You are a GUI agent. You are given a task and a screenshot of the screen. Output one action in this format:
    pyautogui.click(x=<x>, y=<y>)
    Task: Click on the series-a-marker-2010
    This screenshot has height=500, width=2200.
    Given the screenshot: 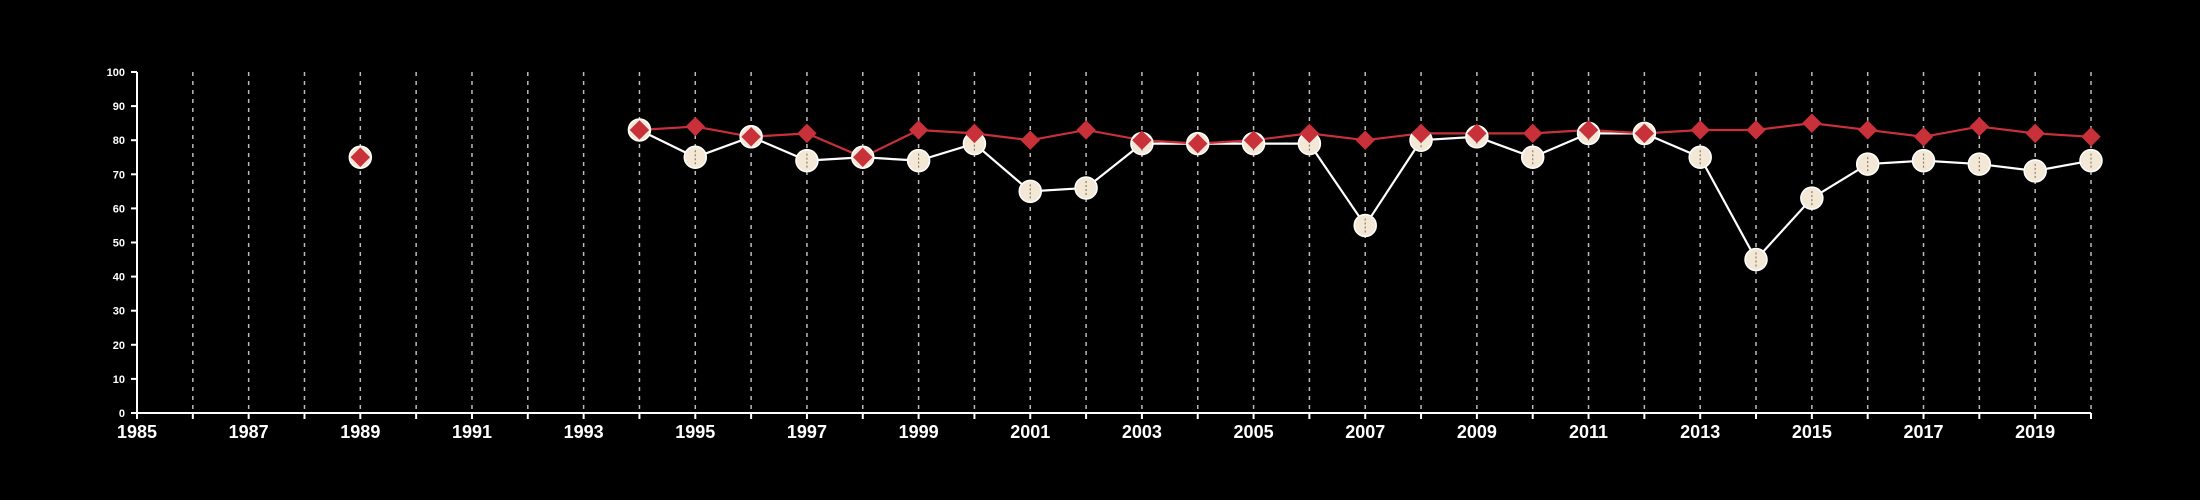 What is the action you would take?
    pyautogui.click(x=1532, y=157)
    